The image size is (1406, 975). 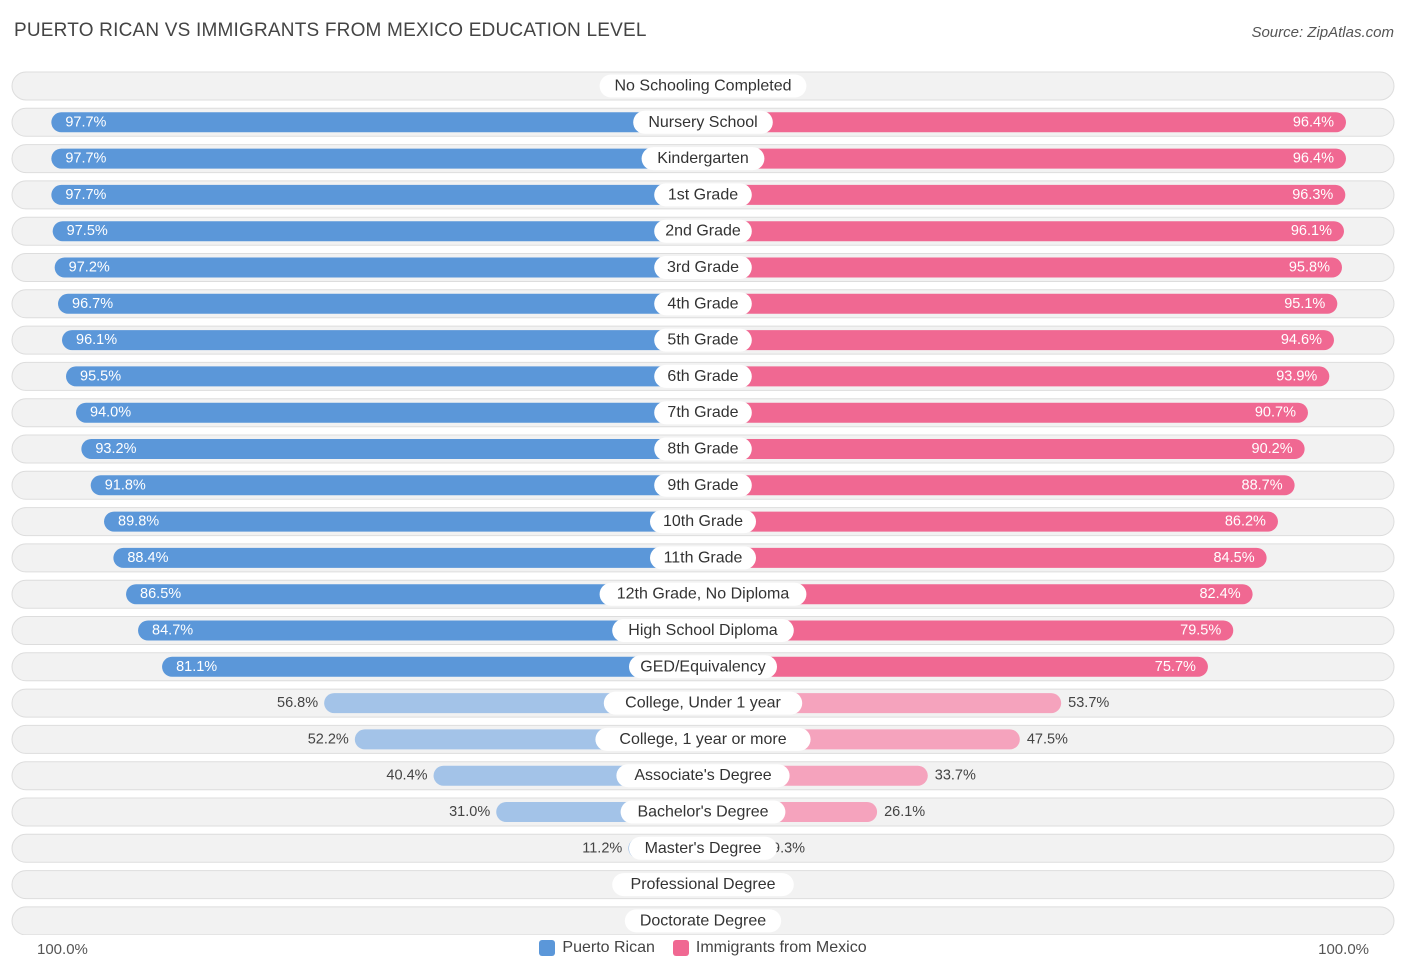 I want to click on value-label-puerto-rican: 88.4%, so click(x=147, y=558).